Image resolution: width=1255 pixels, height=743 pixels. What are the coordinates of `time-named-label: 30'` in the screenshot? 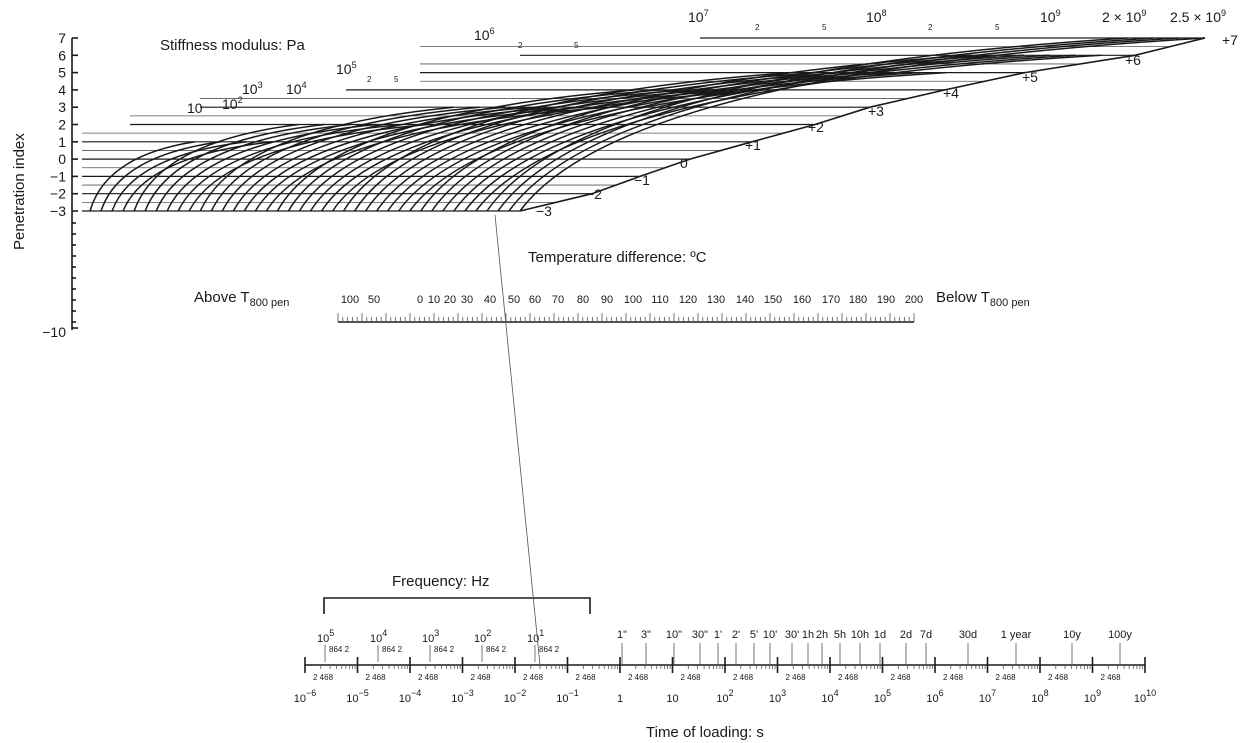 It's located at (792, 635).